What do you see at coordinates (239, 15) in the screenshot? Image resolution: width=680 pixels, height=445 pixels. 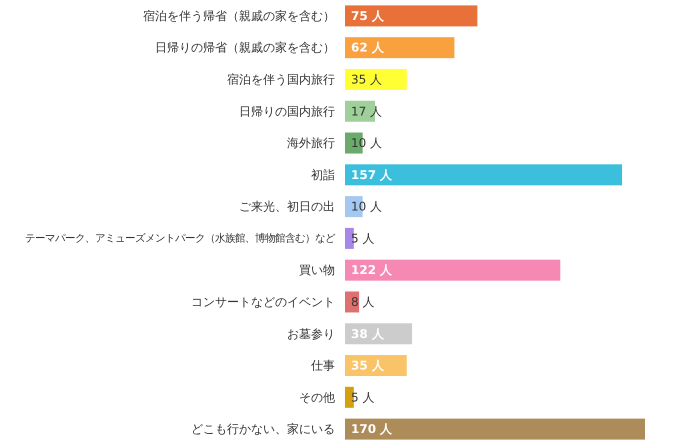 I see `y-tick-label: 宿泊を伴う帰省（親戚の家を含む）` at bounding box center [239, 15].